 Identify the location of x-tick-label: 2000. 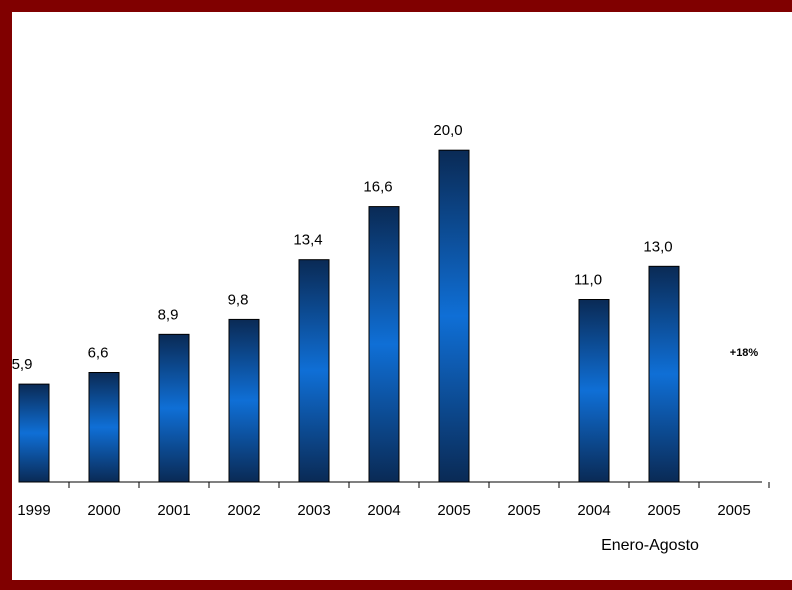
(103, 510).